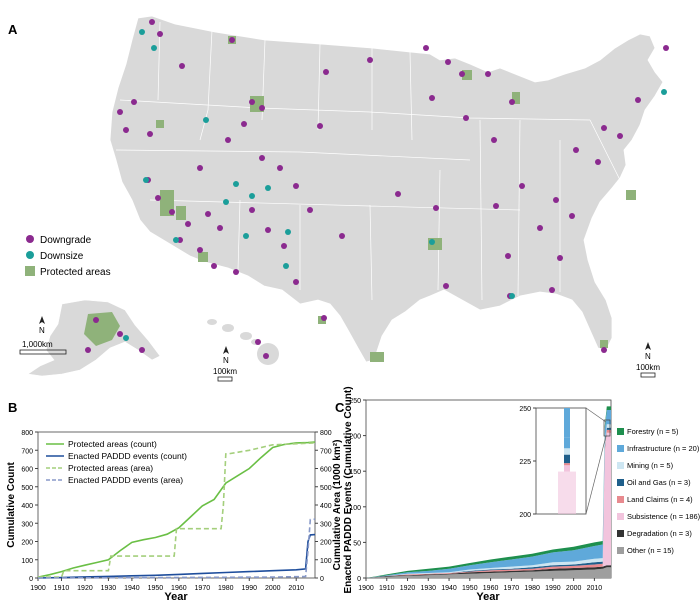 The height and width of the screenshot is (603, 700). I want to click on y-tick-label: 250, so click(355, 401).